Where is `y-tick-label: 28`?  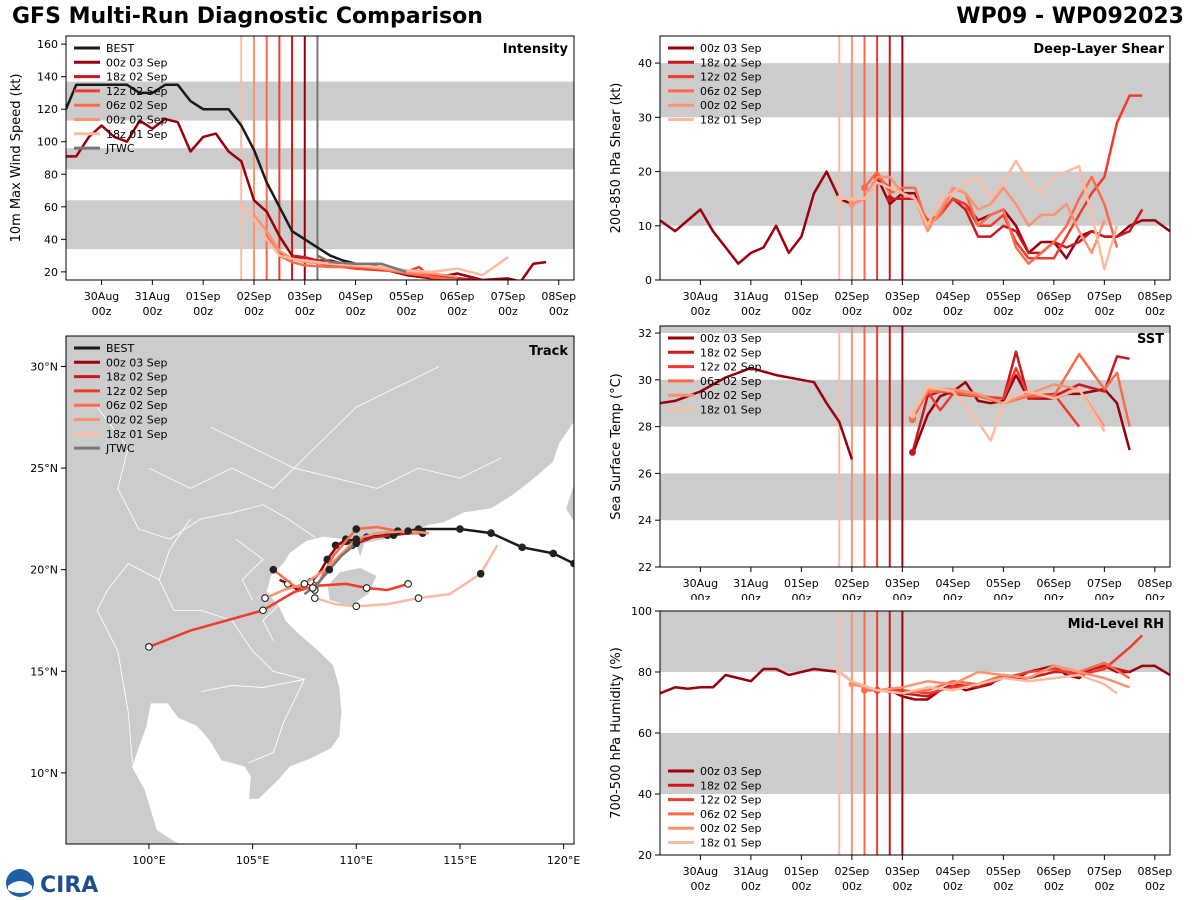
y-tick-label: 28 is located at coordinates (645, 427).